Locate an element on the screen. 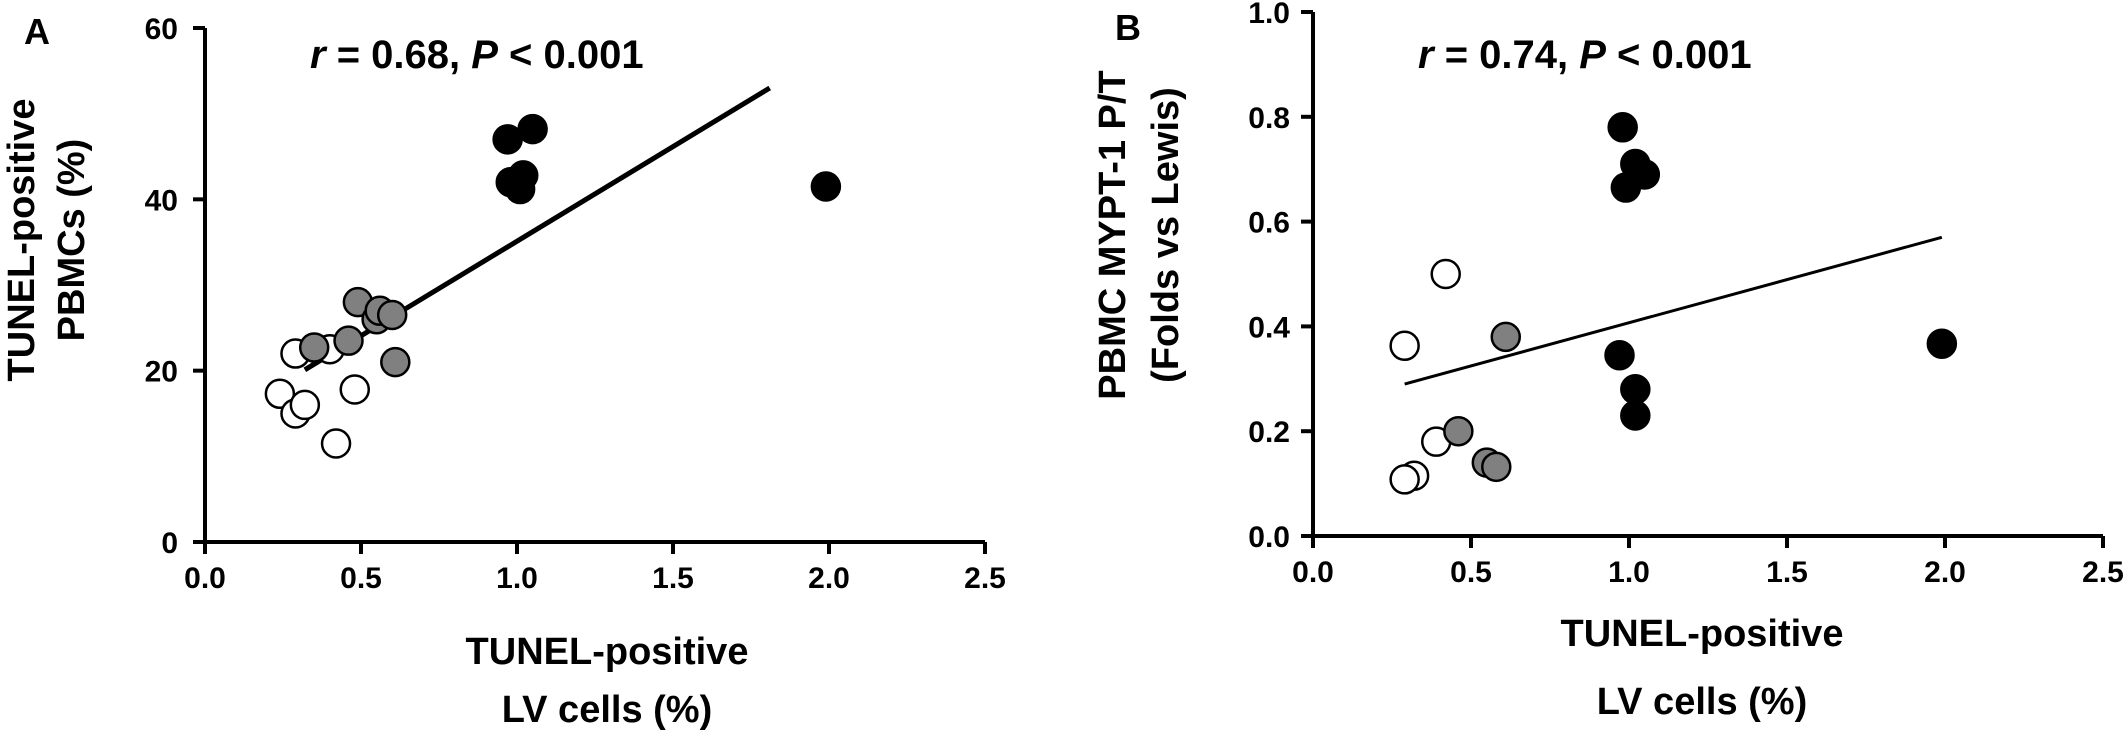  x-tick-label-a: 1.0 is located at coordinates (517, 578).